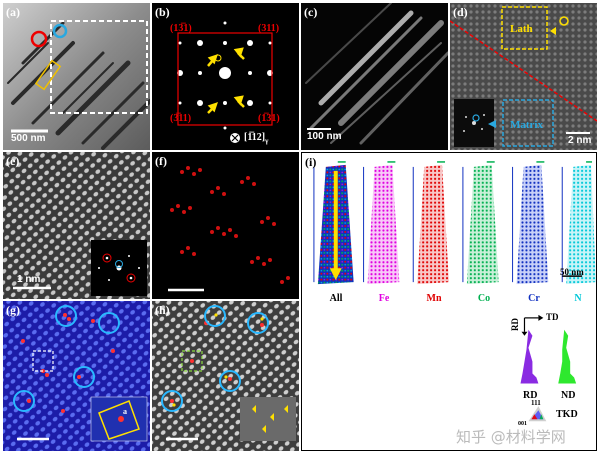  Describe the element at coordinates (225, 82) in the screenshot. I see `panel-b-diffraction` at that location.